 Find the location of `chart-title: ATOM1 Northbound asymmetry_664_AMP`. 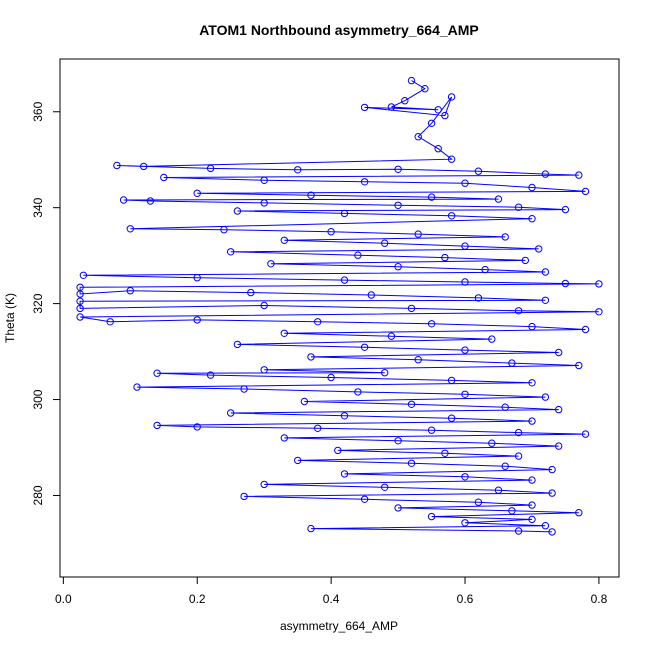

chart-title: ATOM1 Northbound asymmetry_664_AMP is located at coordinates (339, 30).